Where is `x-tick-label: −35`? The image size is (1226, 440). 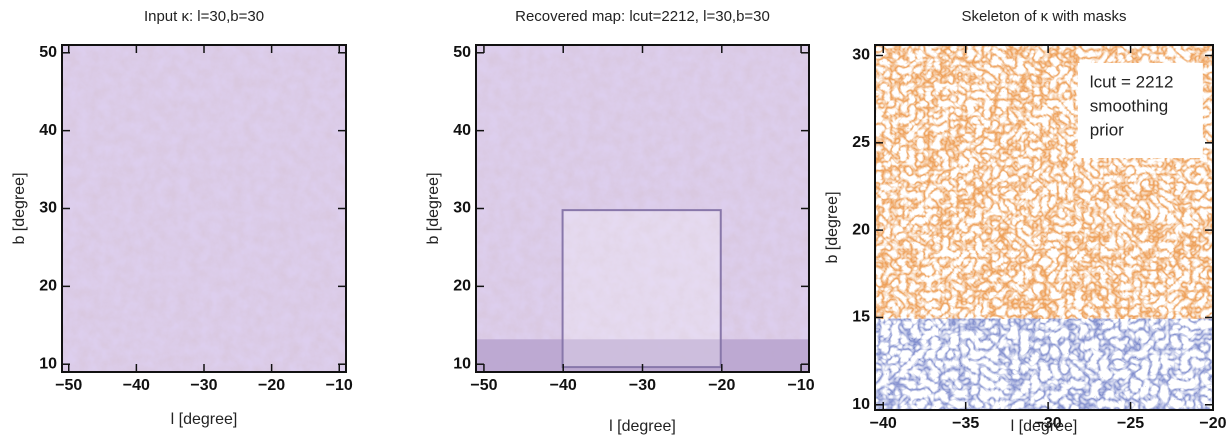
x-tick-label: −35 is located at coordinates (965, 423).